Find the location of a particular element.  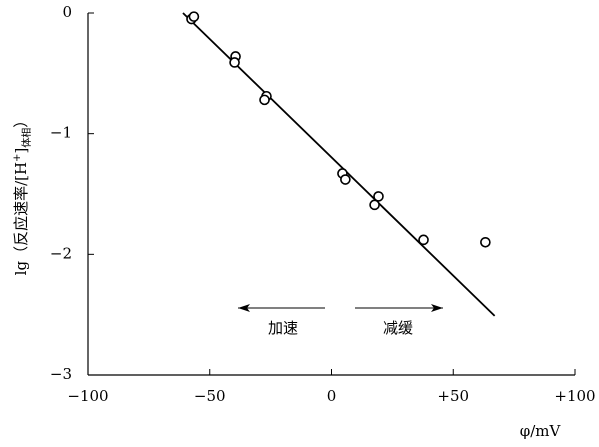

y-tick-label: −2 is located at coordinates (61, 253).